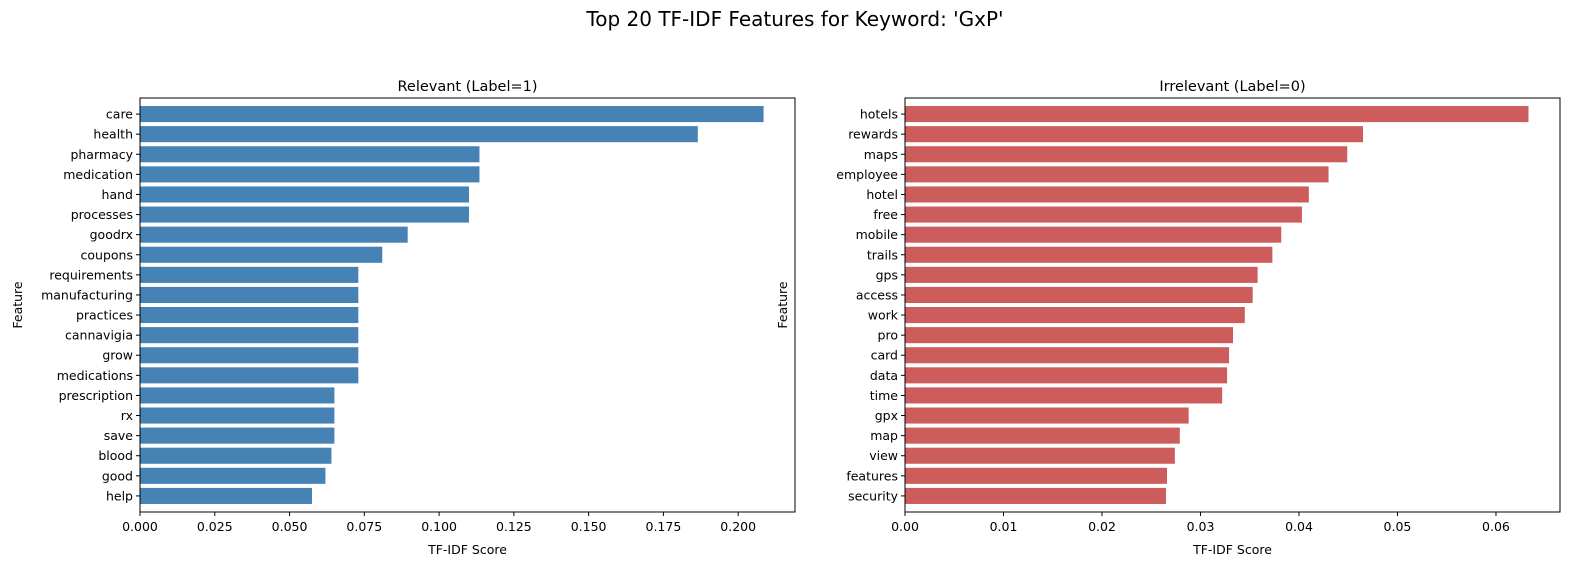  I want to click on irrelevant-bar-gps, so click(1081, 274).